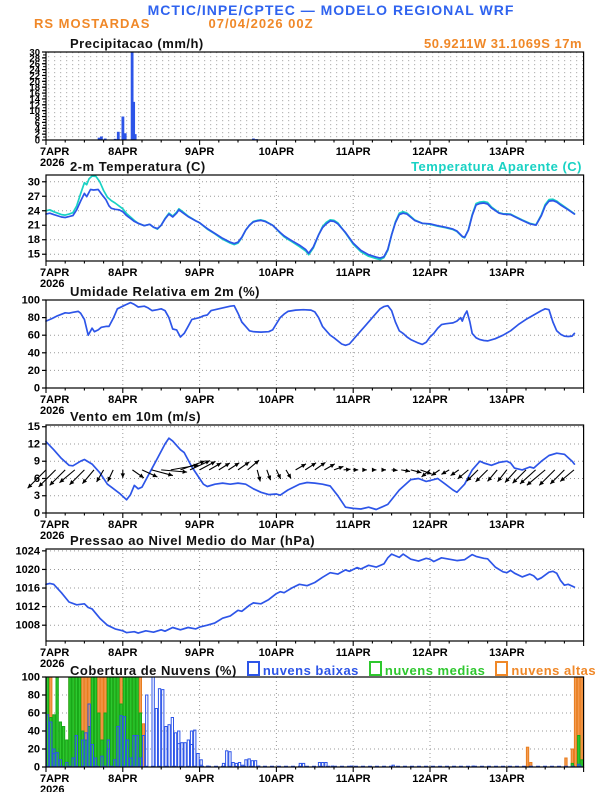  I want to click on dot-grid-background, so click(315, 96).